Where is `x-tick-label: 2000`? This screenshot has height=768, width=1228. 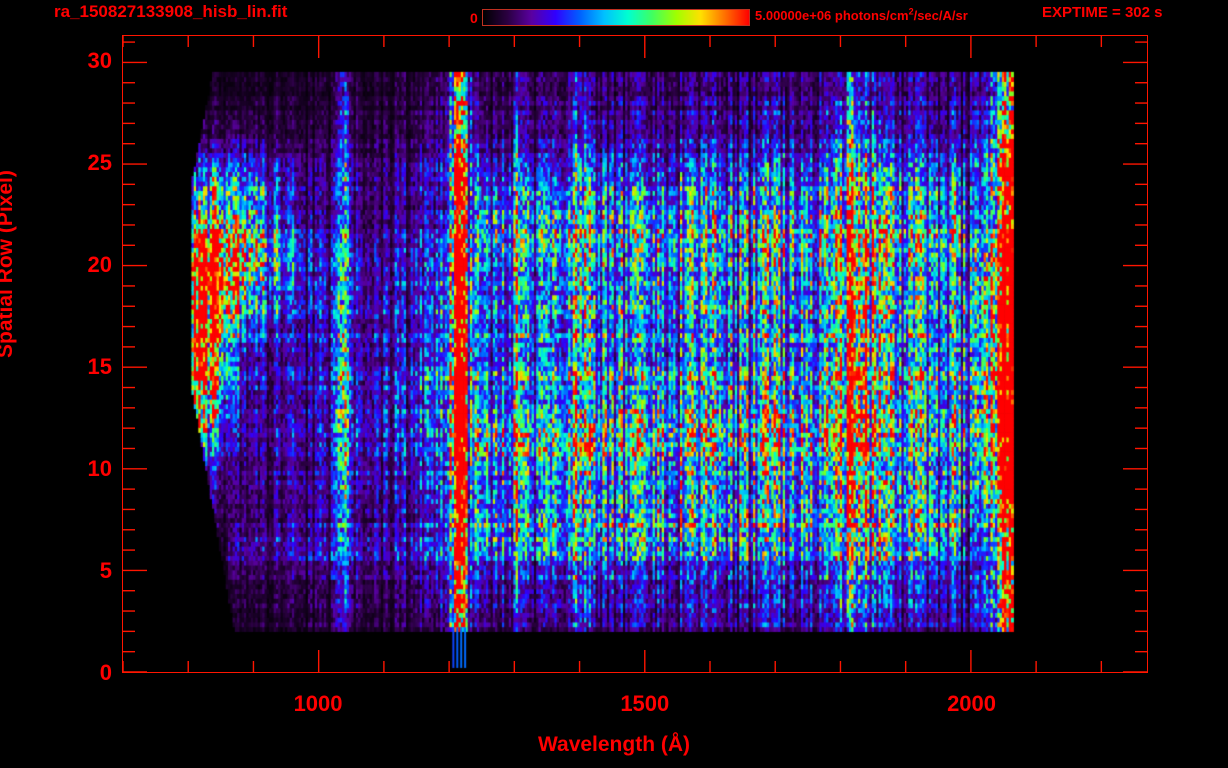 x-tick-label: 2000 is located at coordinates (972, 703).